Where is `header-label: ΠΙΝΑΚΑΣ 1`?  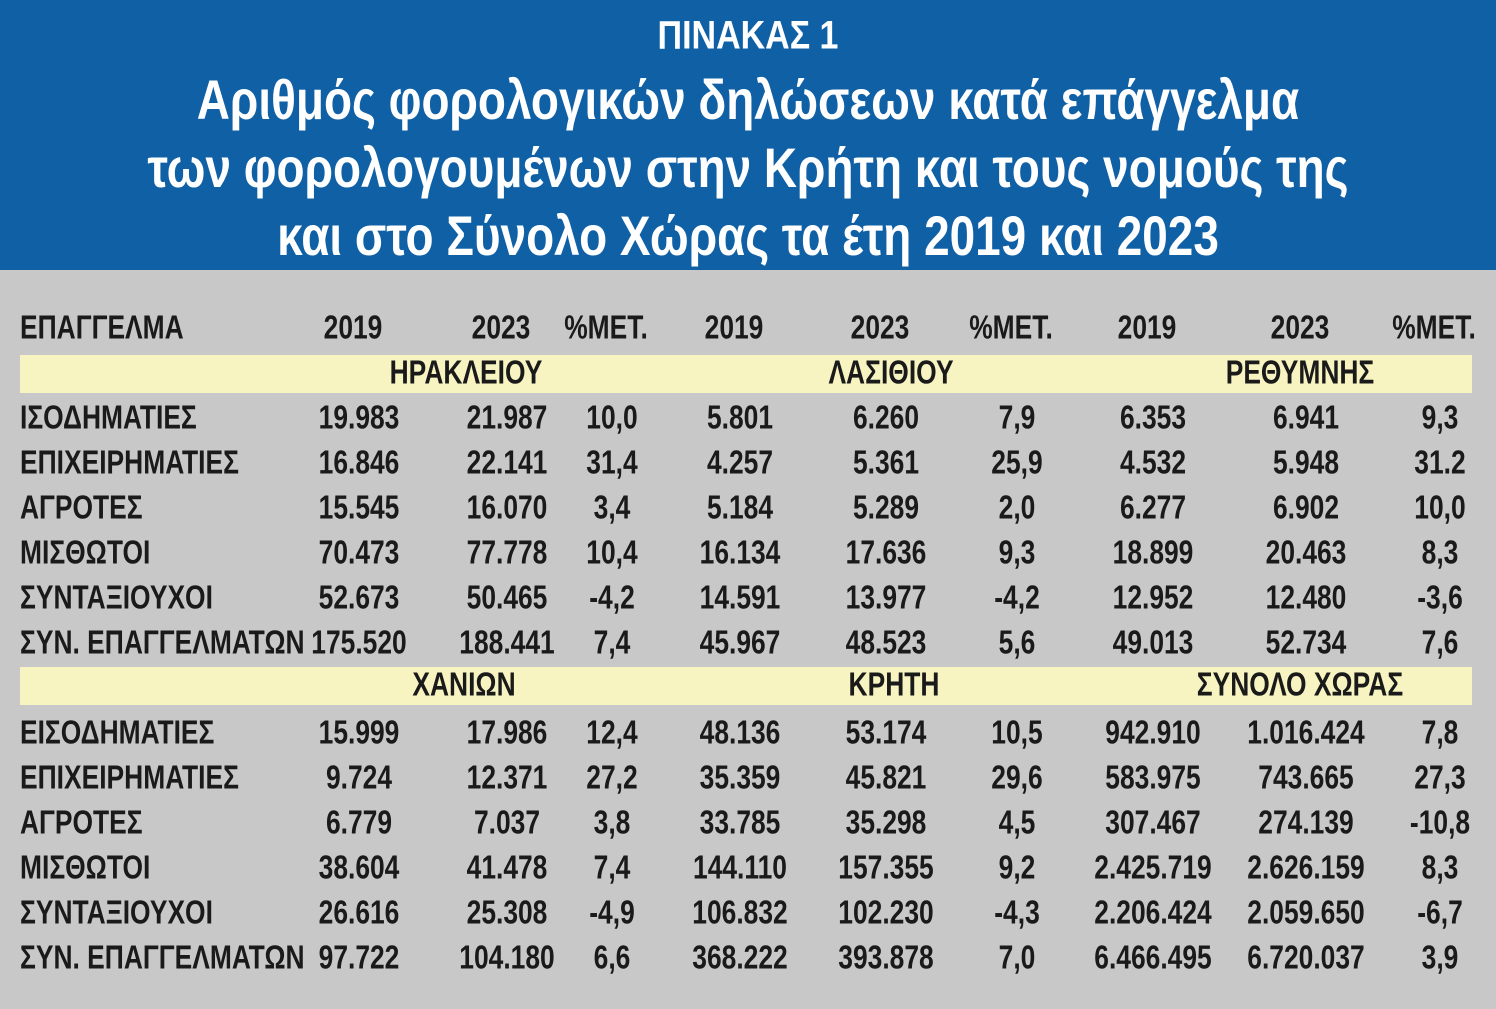 header-label: ΠΙΝΑΚΑΣ 1 is located at coordinates (748, 34).